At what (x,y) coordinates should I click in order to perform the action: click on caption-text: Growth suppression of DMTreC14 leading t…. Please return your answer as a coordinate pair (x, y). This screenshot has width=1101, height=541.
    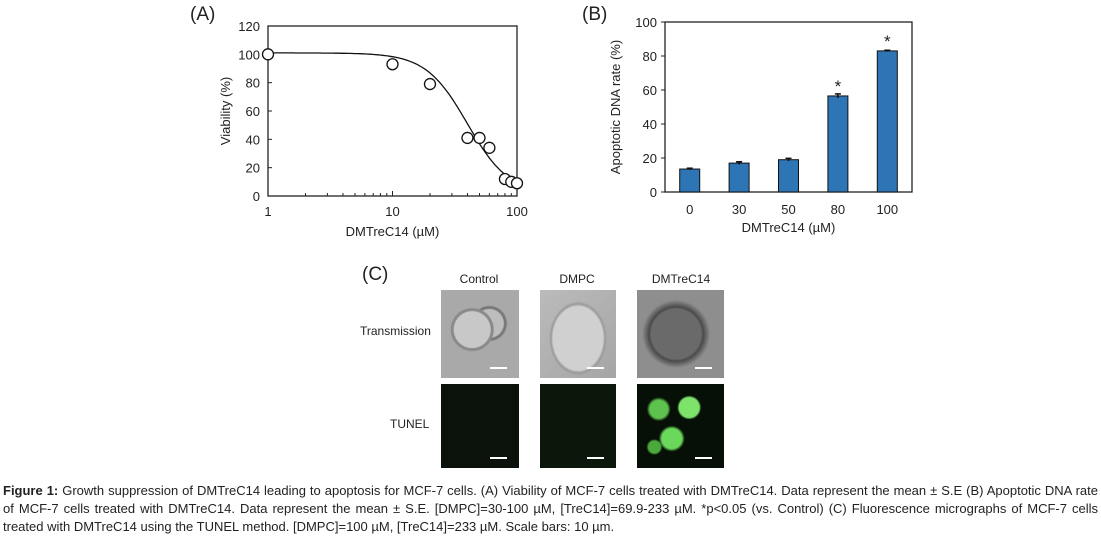
    Looking at the image, I should click on (550, 508).